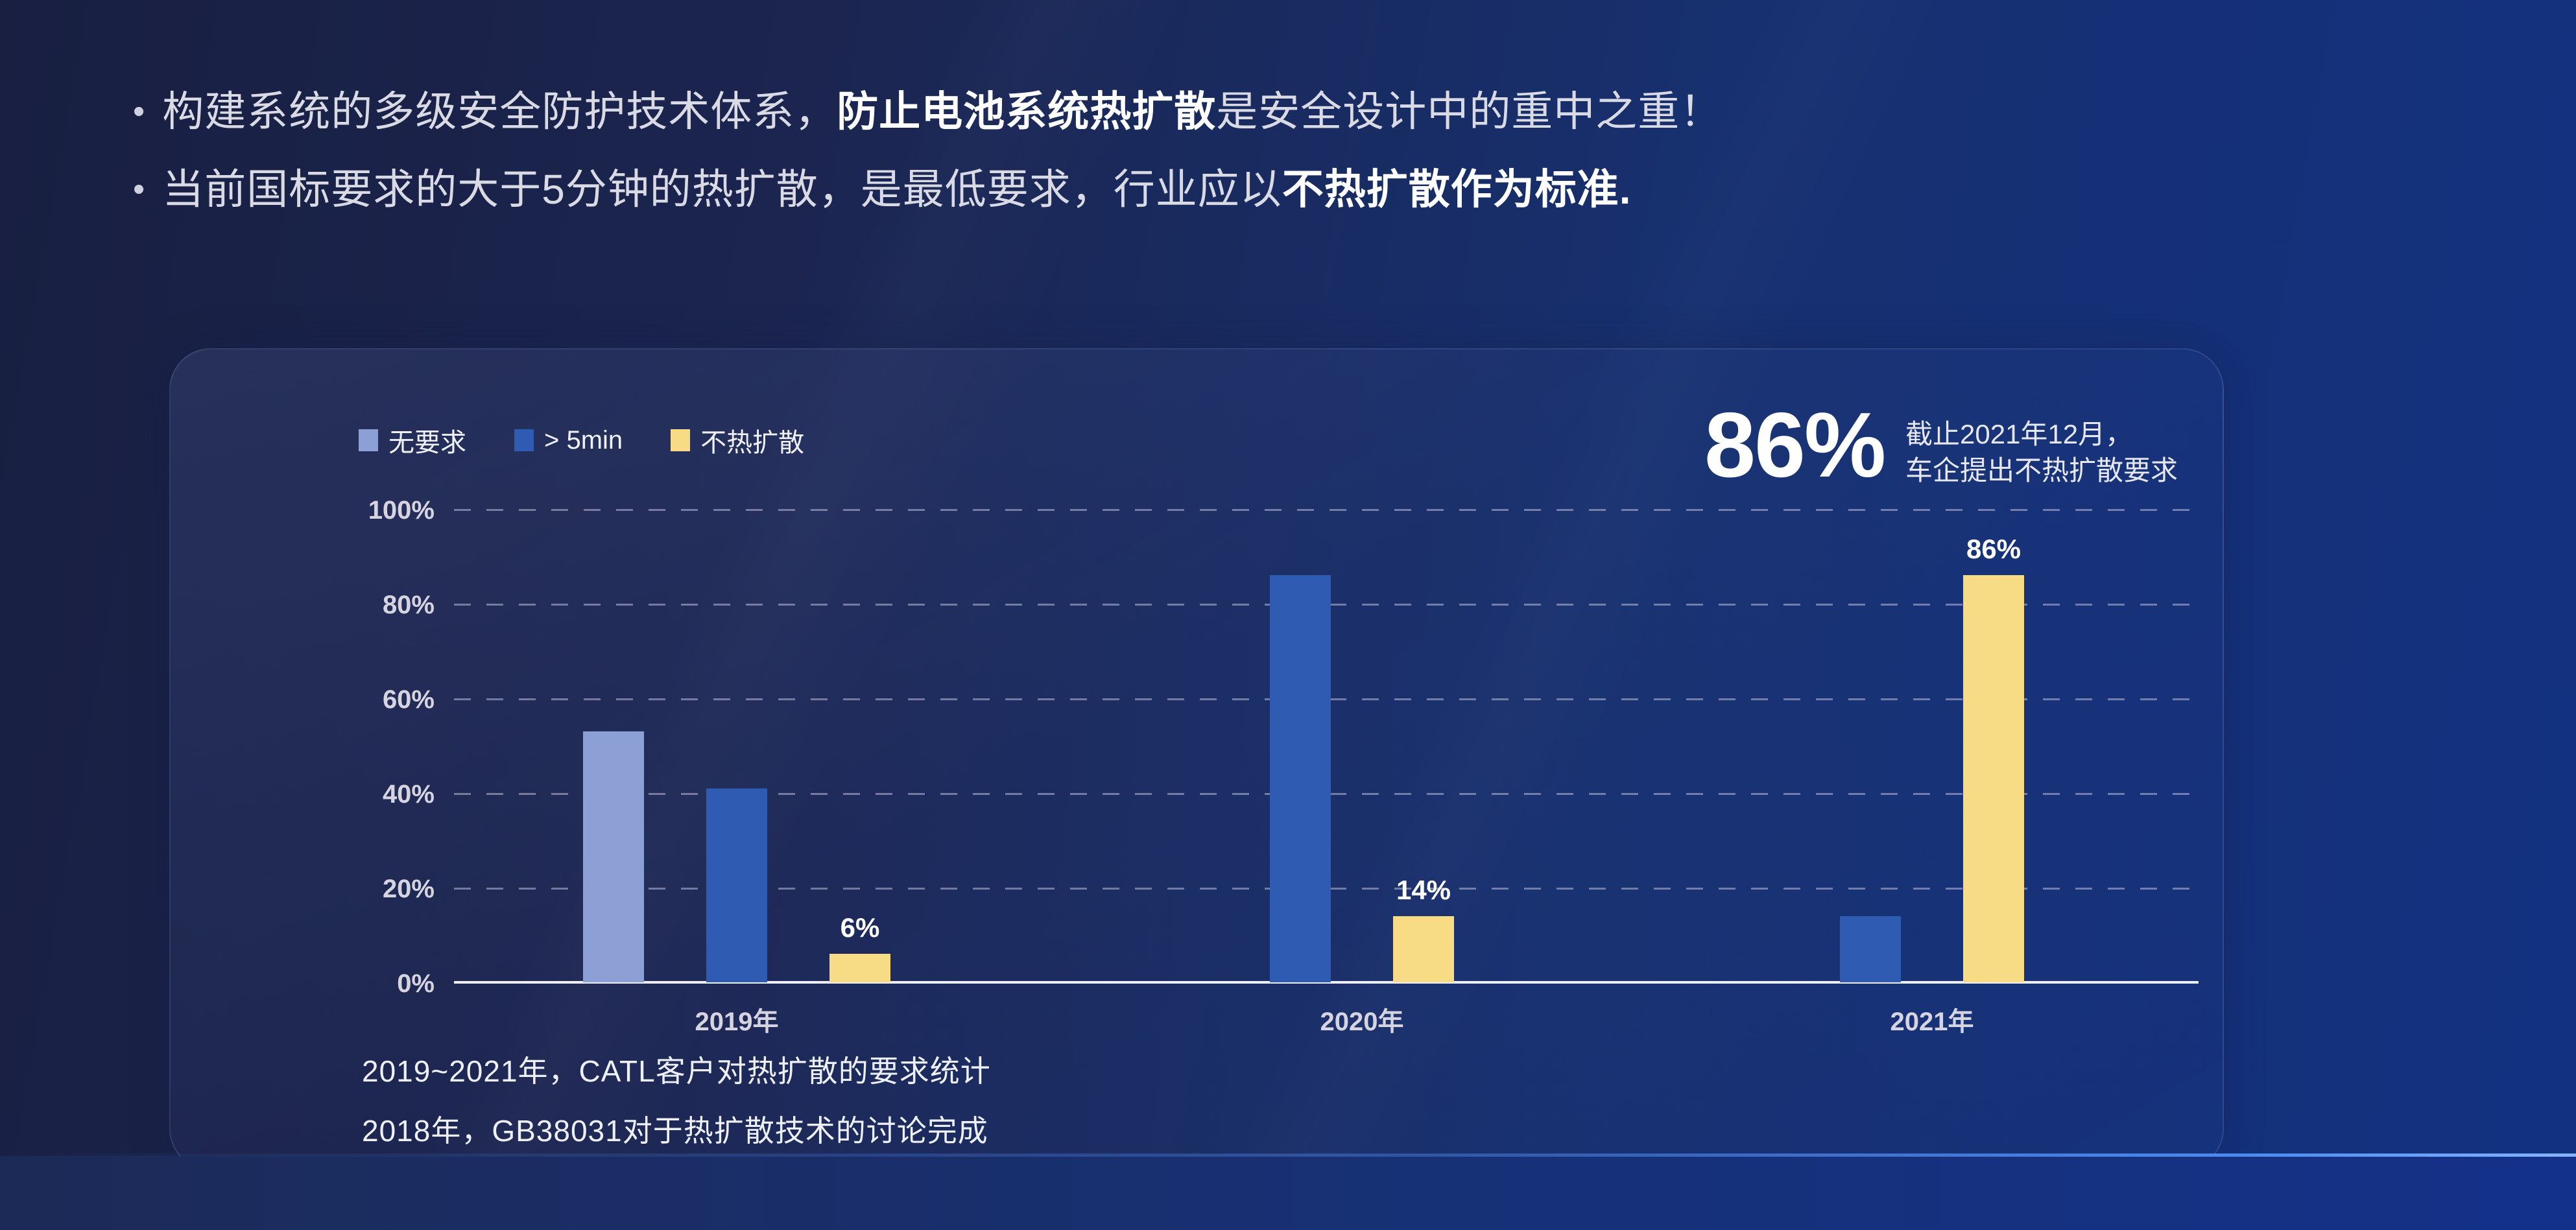 The width and height of the screenshot is (2576, 1230). I want to click on footer-band, so click(1288, 1193).